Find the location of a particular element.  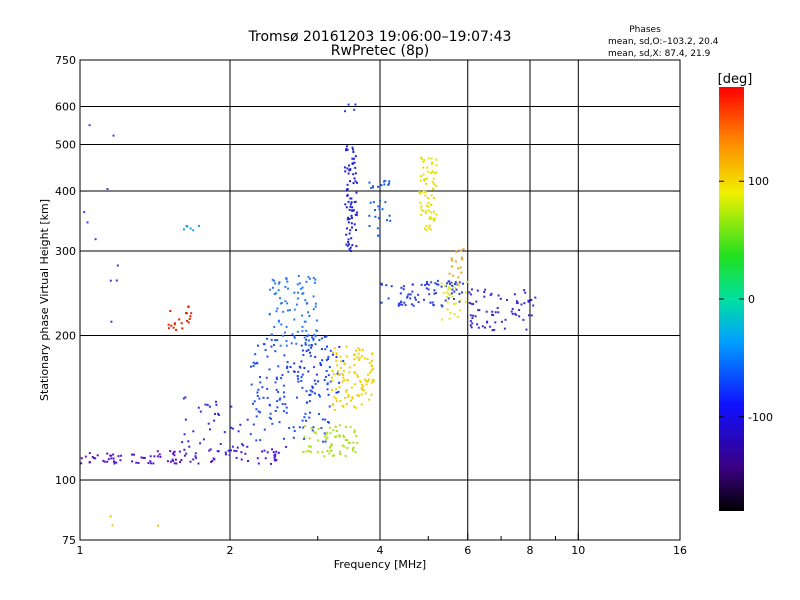

x-tick-label: 16 is located at coordinates (680, 550).